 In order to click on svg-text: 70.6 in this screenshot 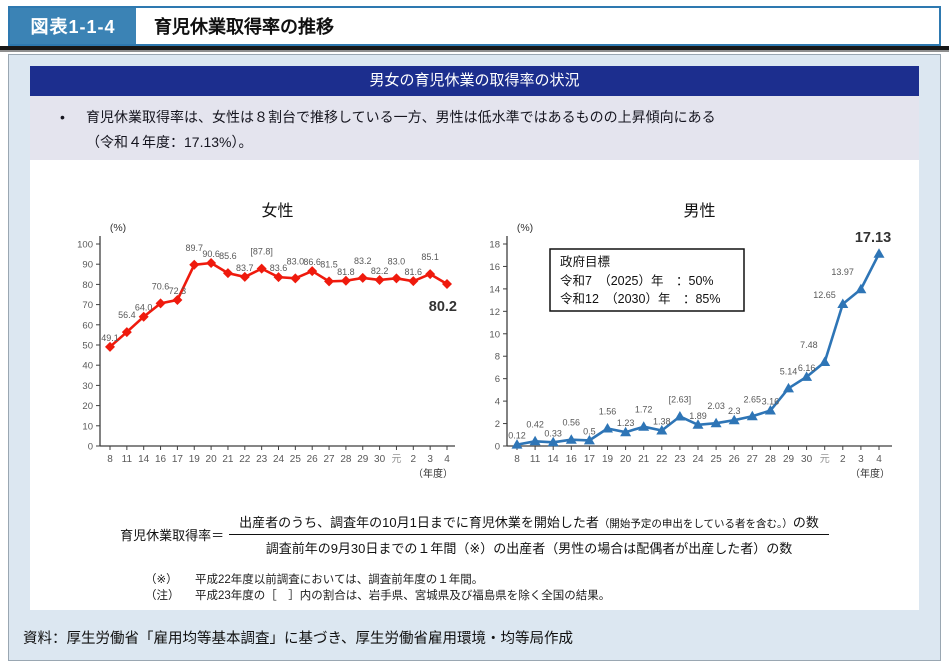, I will do `click(161, 286)`.